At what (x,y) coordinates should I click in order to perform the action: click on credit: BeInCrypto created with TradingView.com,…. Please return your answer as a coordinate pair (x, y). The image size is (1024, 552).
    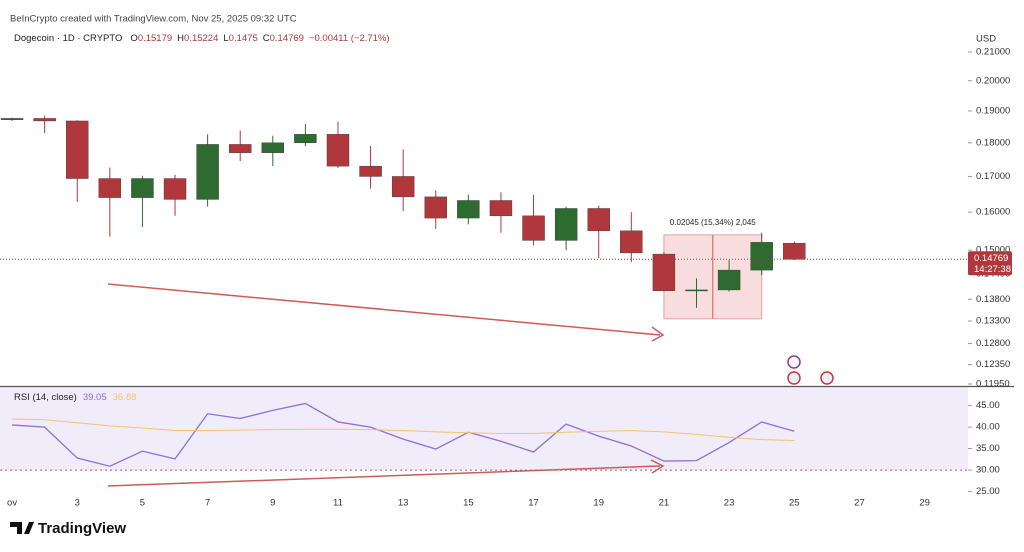
    Looking at the image, I should click on (153, 19).